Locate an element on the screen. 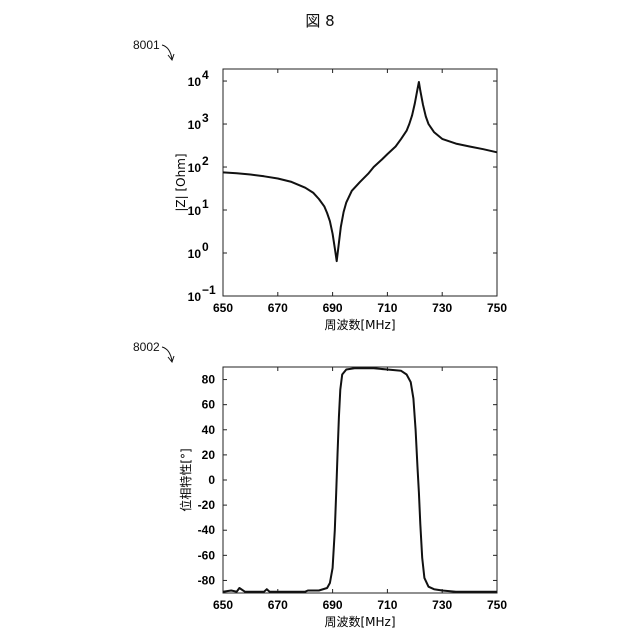 The height and width of the screenshot is (640, 640). figure-title: 図 8 is located at coordinates (320, 21).